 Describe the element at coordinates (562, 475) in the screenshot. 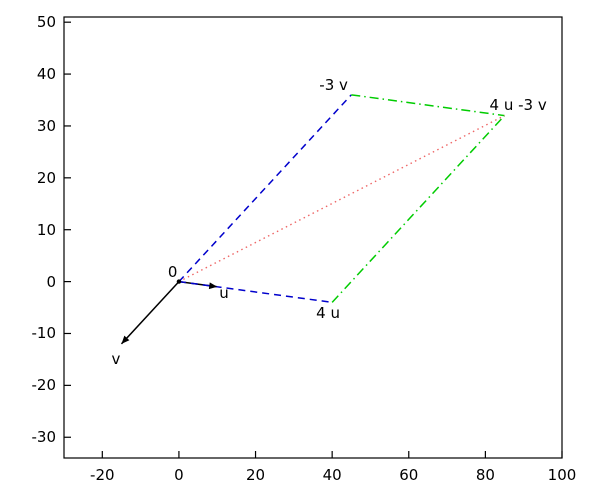

I see `x-axis-tick-label: 100` at that location.